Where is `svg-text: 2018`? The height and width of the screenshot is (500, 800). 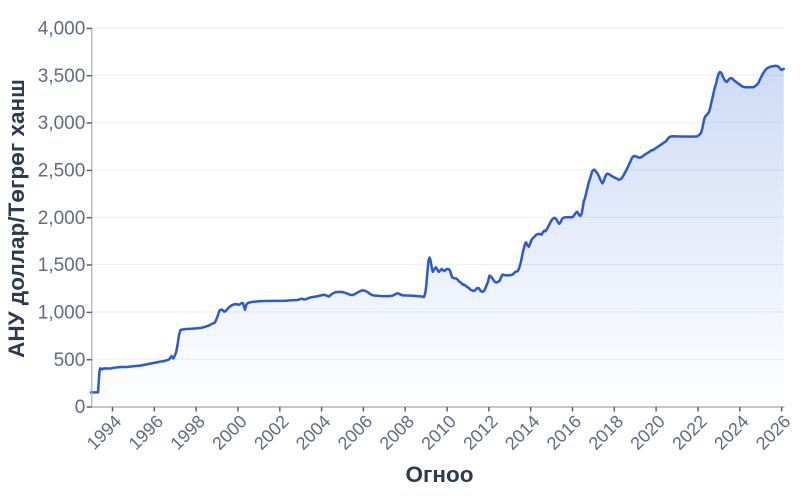 svg-text: 2018 is located at coordinates (606, 432).